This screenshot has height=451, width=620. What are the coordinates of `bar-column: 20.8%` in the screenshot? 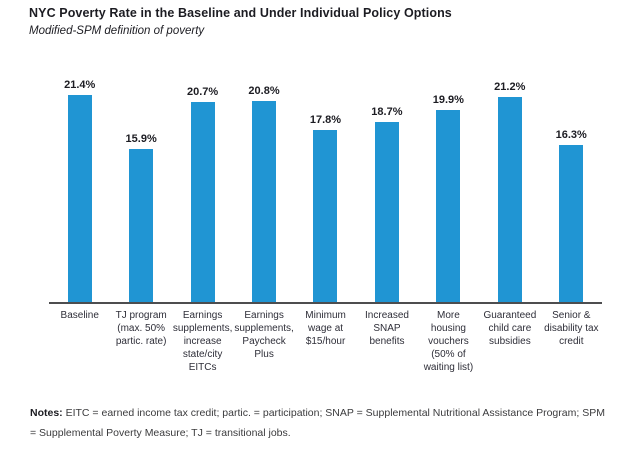 It's located at (263, 189).